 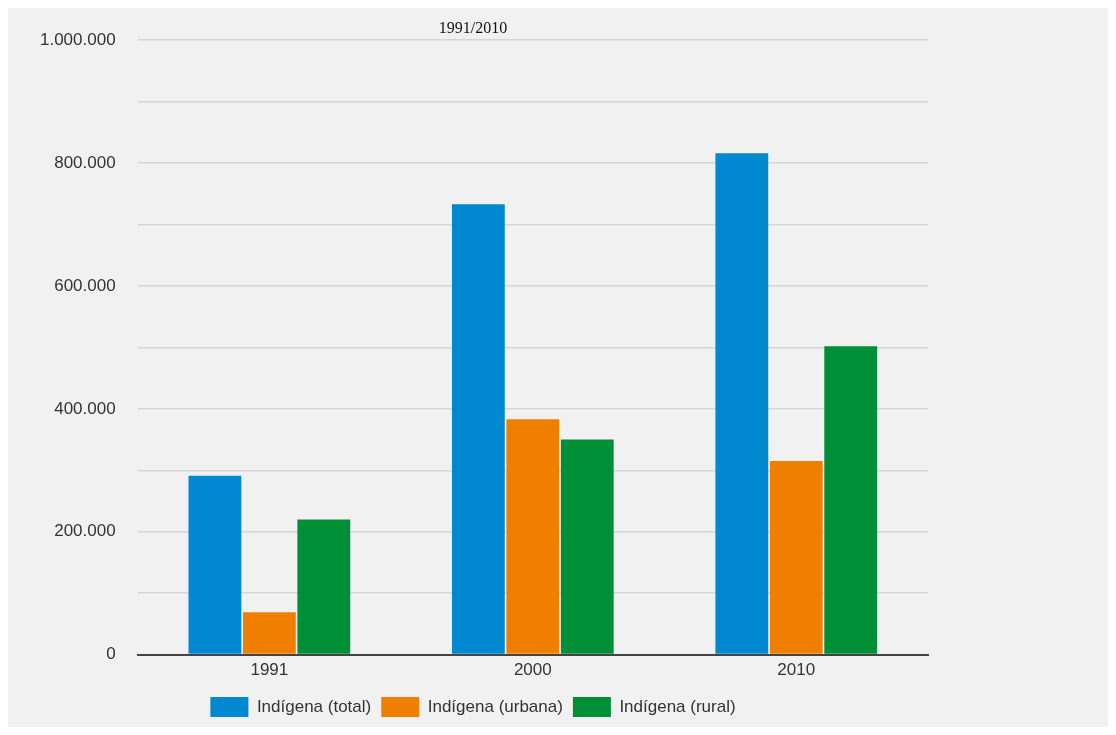 I want to click on x-tick-label: 2010, so click(x=796, y=670).